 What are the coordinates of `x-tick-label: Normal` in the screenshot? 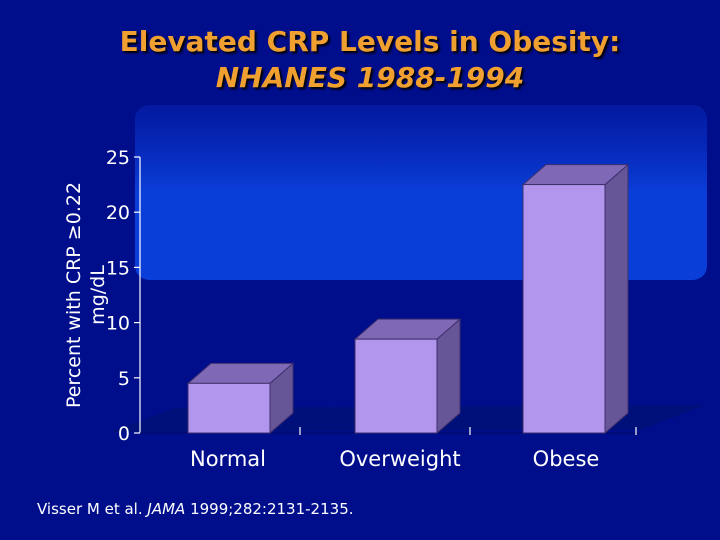 It's located at (228, 459).